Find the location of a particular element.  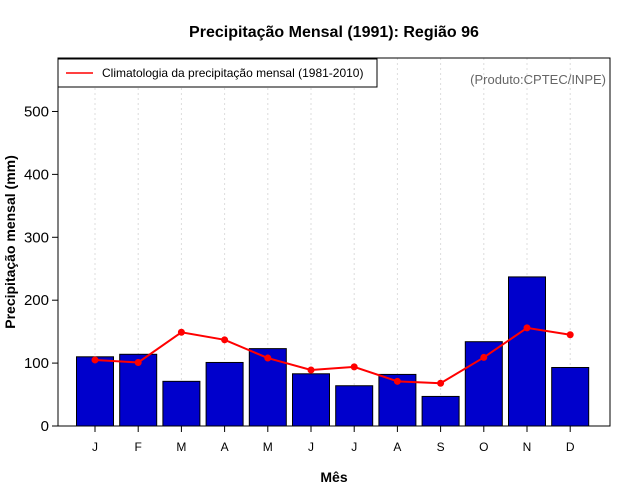

x-axis-title: Mês is located at coordinates (333, 477).